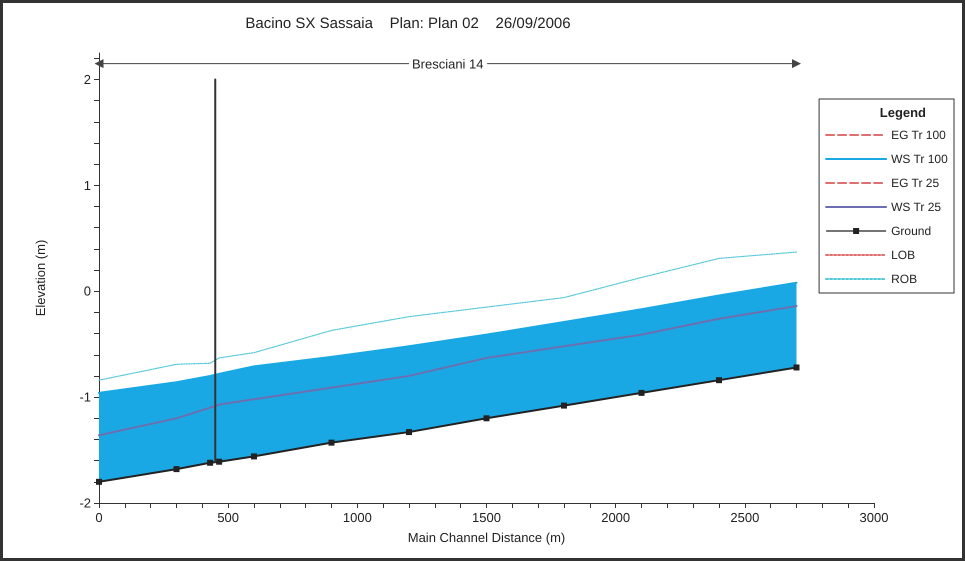 The height and width of the screenshot is (561, 965). What do you see at coordinates (919, 159) in the screenshot?
I see `legend-label: WS Tr 100` at bounding box center [919, 159].